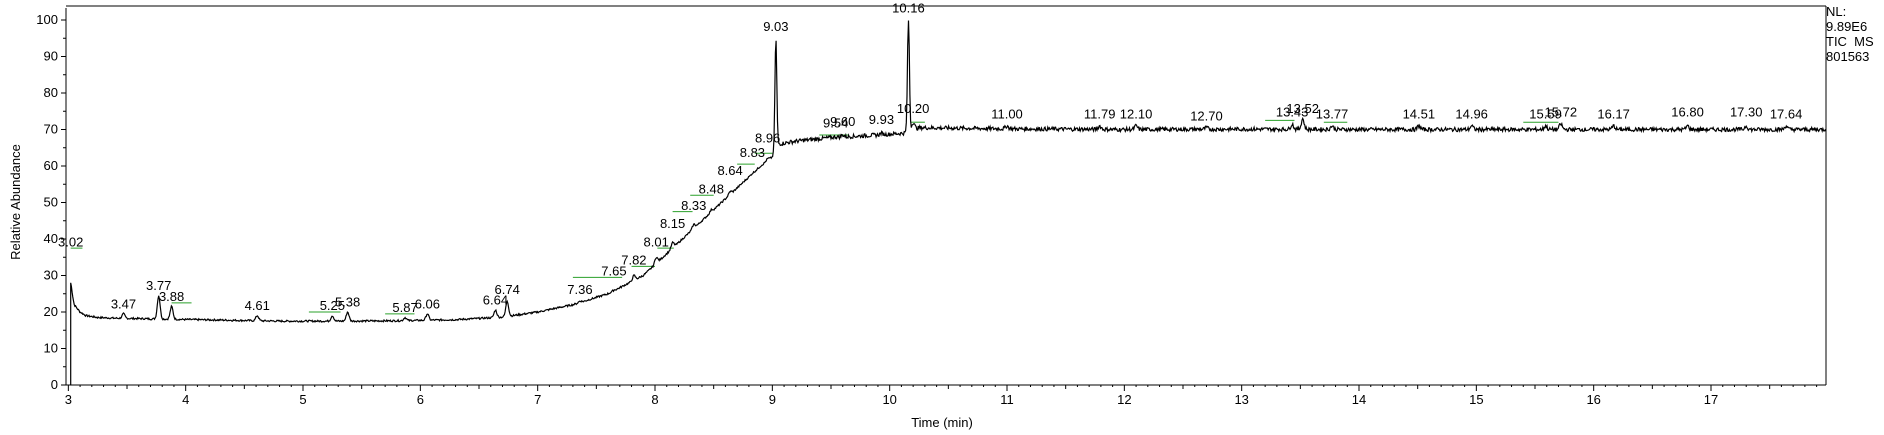  I want to click on peak-label: 3.88, so click(171, 296).